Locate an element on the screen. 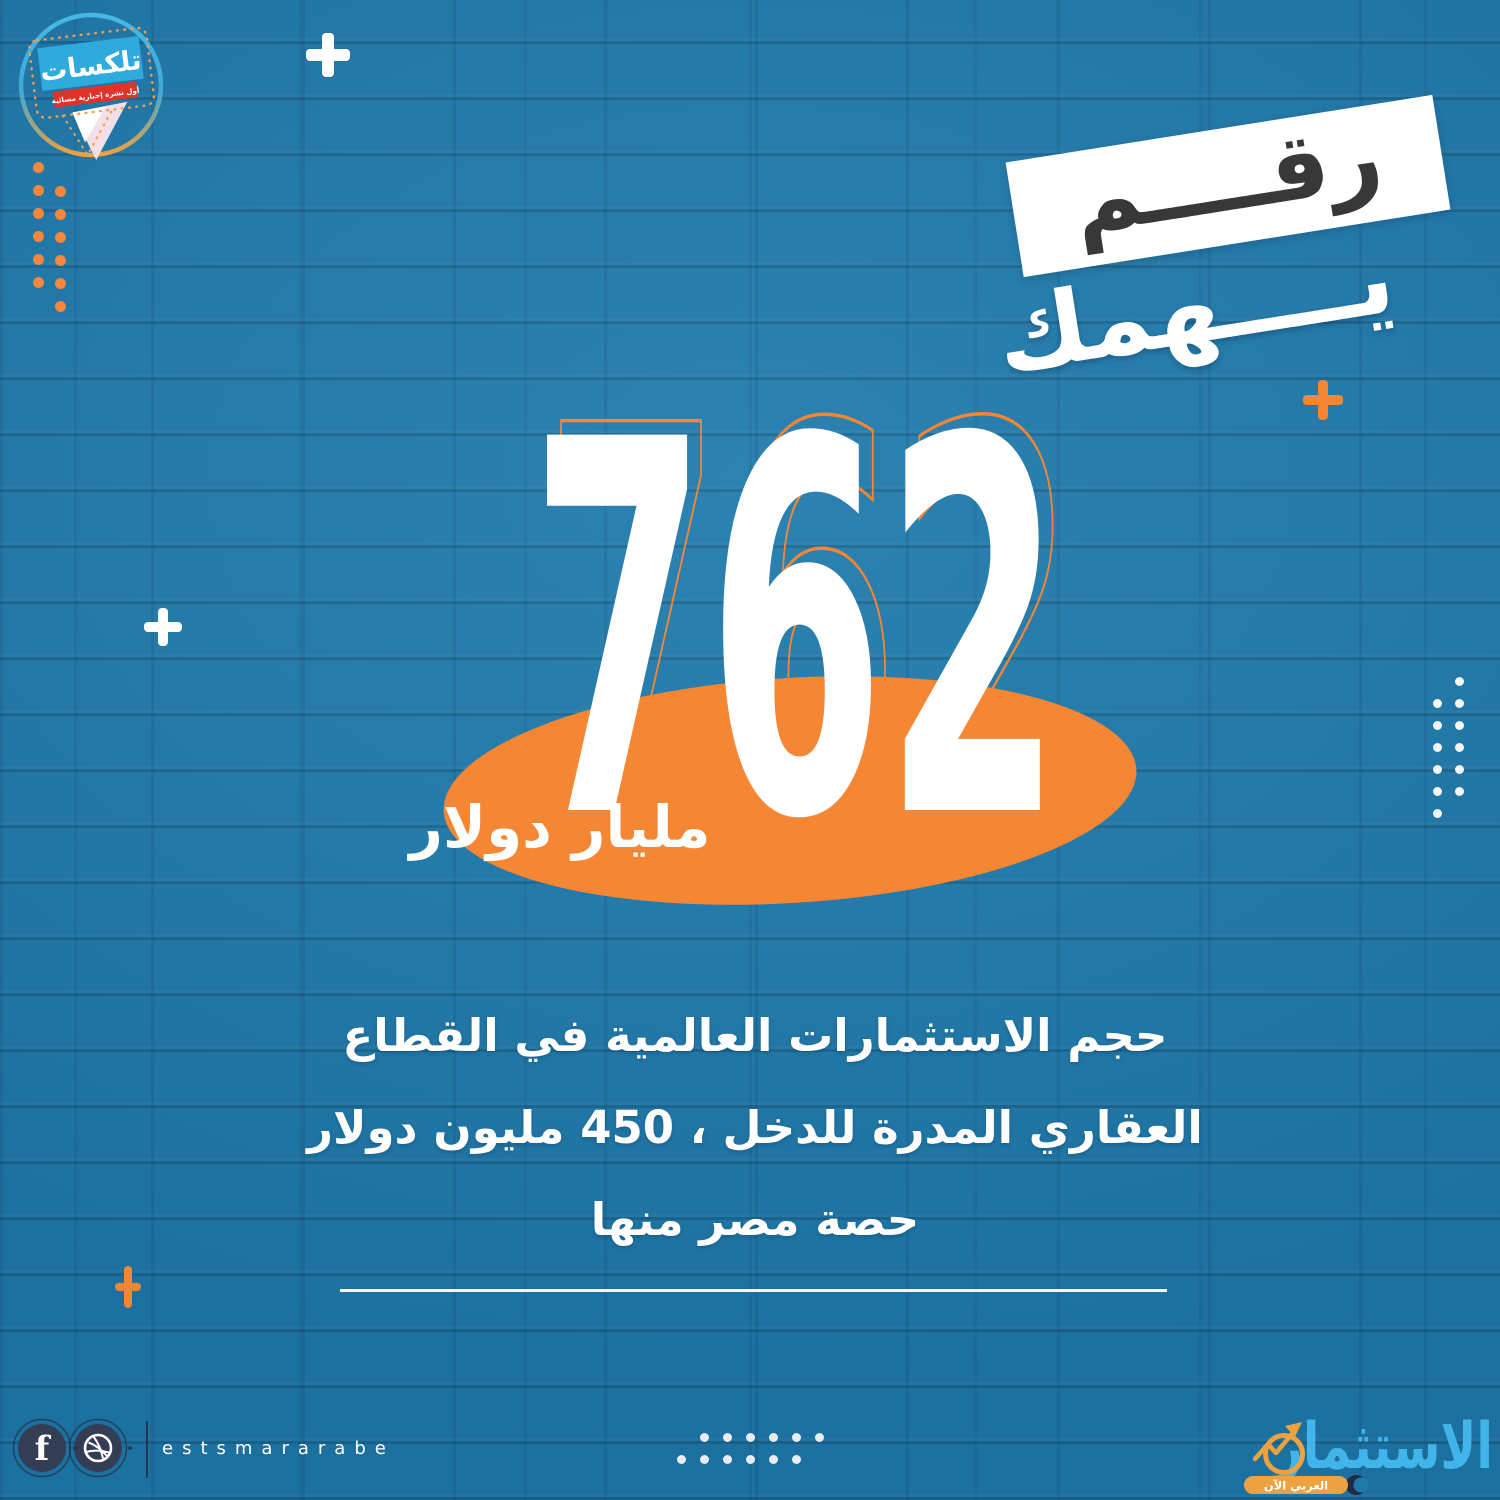 The height and width of the screenshot is (1500, 1500). dribbble-icon-ring is located at coordinates (98, 1448).